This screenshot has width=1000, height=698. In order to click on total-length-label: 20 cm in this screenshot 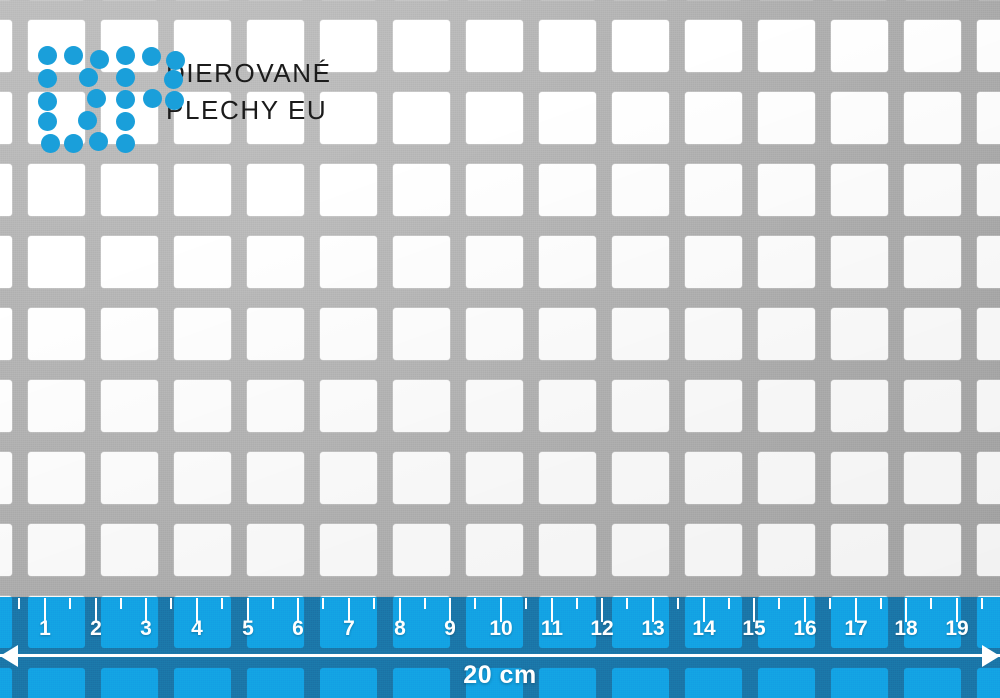, I will do `click(500, 675)`.